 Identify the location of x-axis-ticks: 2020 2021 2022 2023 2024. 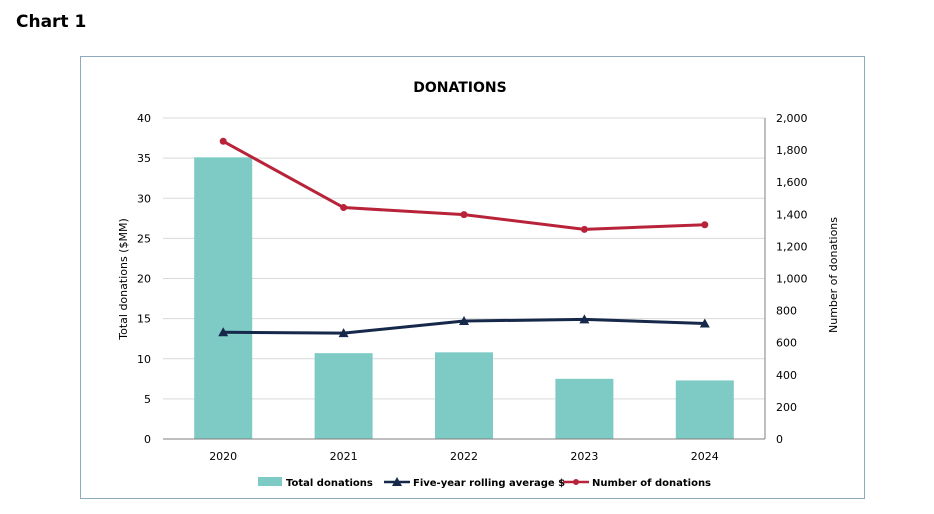
(464, 456).